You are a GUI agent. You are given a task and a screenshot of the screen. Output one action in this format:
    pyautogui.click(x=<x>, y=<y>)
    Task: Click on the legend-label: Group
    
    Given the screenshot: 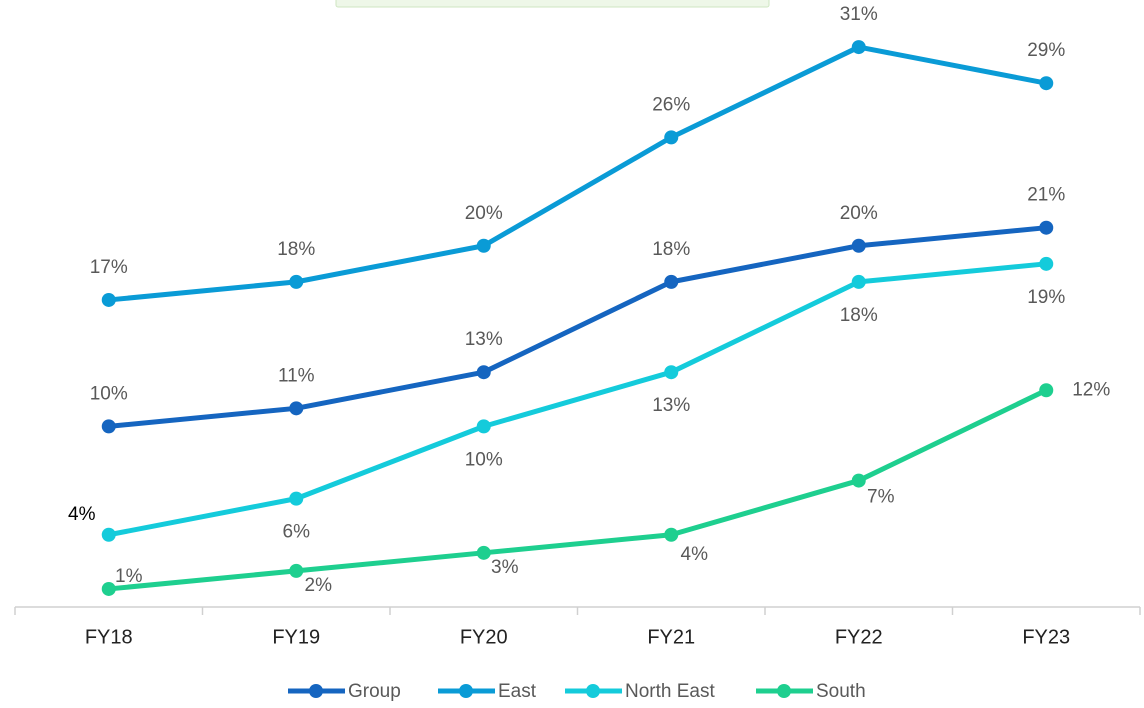 What is the action you would take?
    pyautogui.click(x=374, y=691)
    